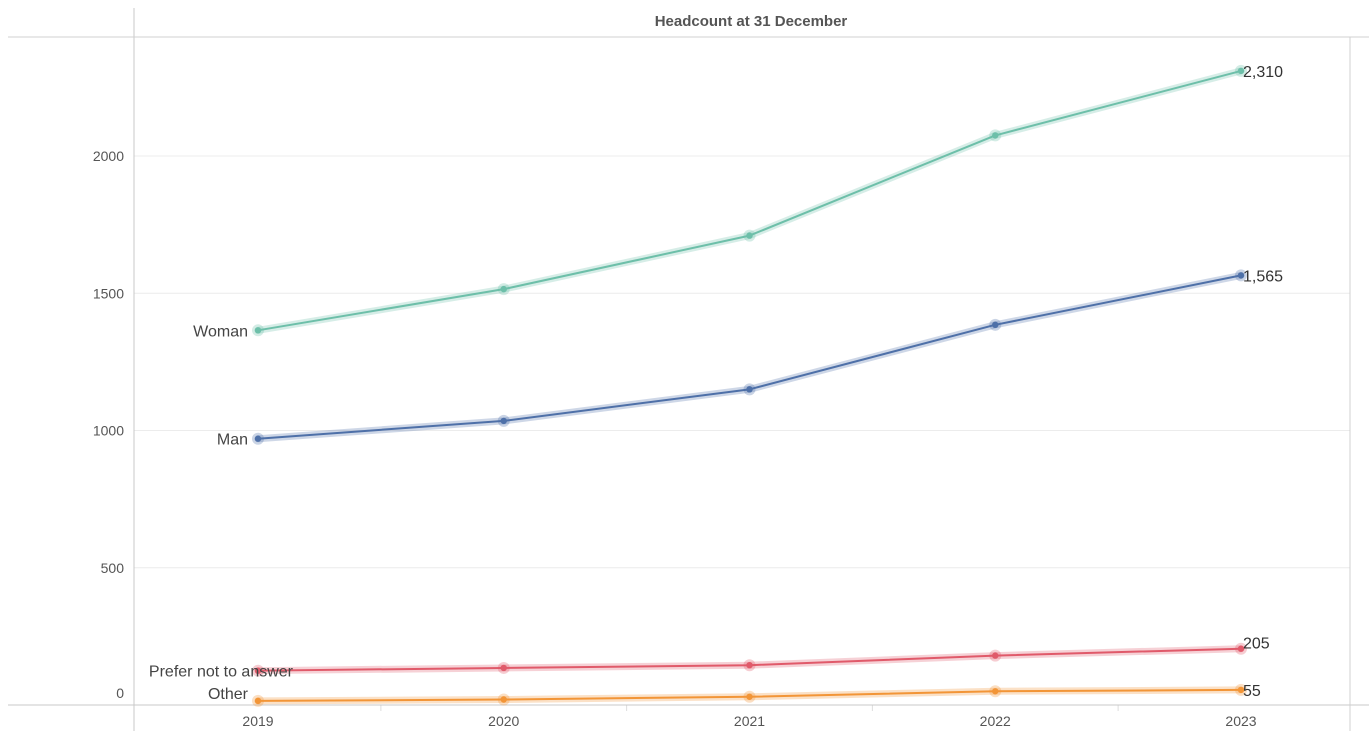  What do you see at coordinates (1256, 644) in the screenshot?
I see `series-end-value-label: 205` at bounding box center [1256, 644].